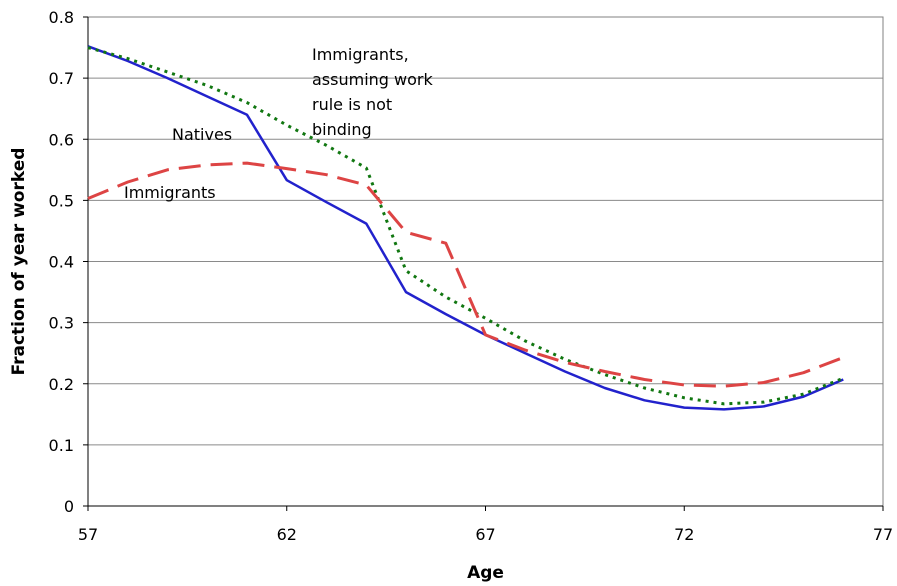 The height and width of the screenshot is (586, 897). What do you see at coordinates (61, 445) in the screenshot?
I see `y-tick-label: 0.1` at bounding box center [61, 445].